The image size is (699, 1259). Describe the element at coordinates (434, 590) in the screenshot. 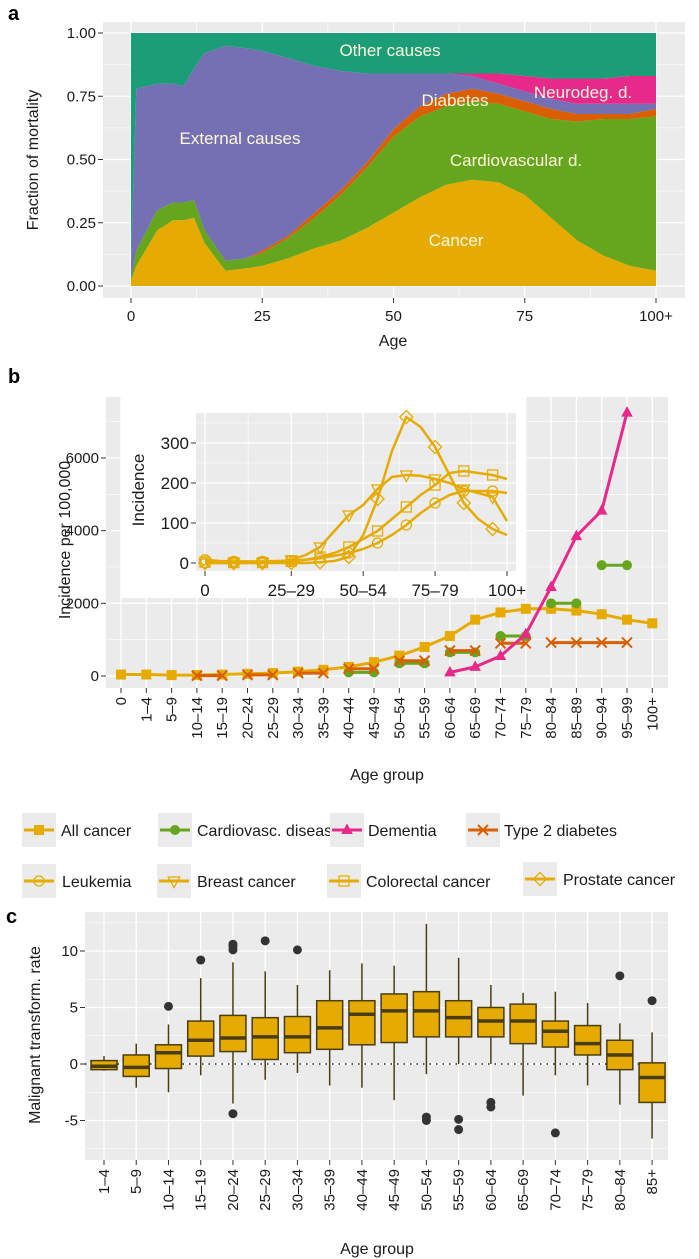

I see `inset-x-tick-label: 75–79` at that location.